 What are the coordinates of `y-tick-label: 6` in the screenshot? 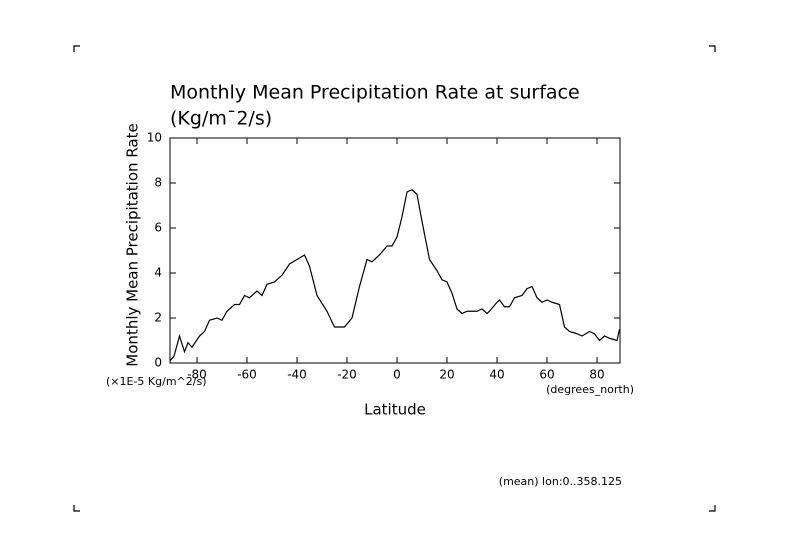 It's located at (158, 228).